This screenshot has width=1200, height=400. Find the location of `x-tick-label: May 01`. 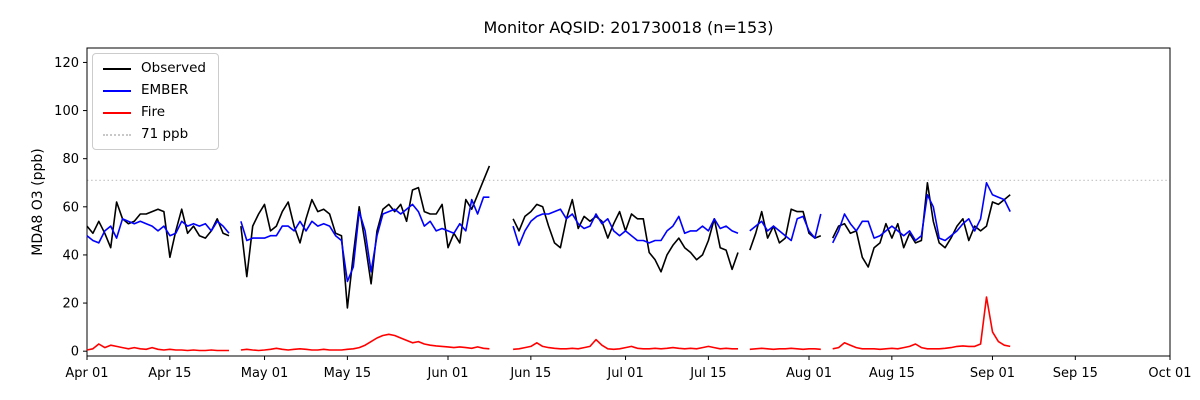

x-tick-label: May 01 is located at coordinates (265, 373).